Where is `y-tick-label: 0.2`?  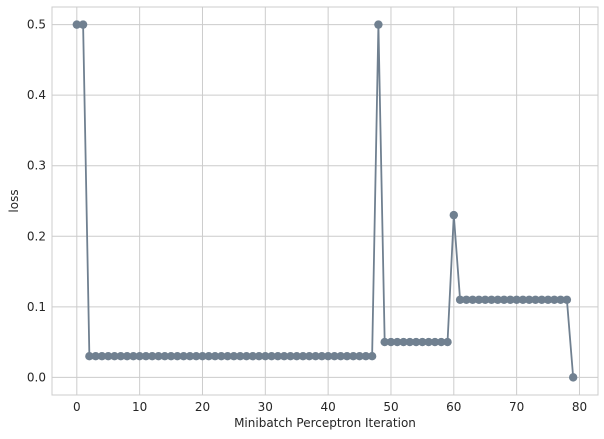
y-tick-label: 0.2 is located at coordinates (36, 236).